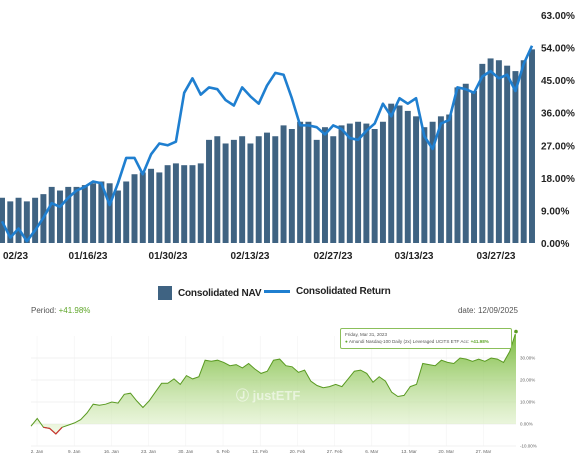  Describe the element at coordinates (343, 291) in the screenshot. I see `legend-label-return: Consolidated Return` at that location.